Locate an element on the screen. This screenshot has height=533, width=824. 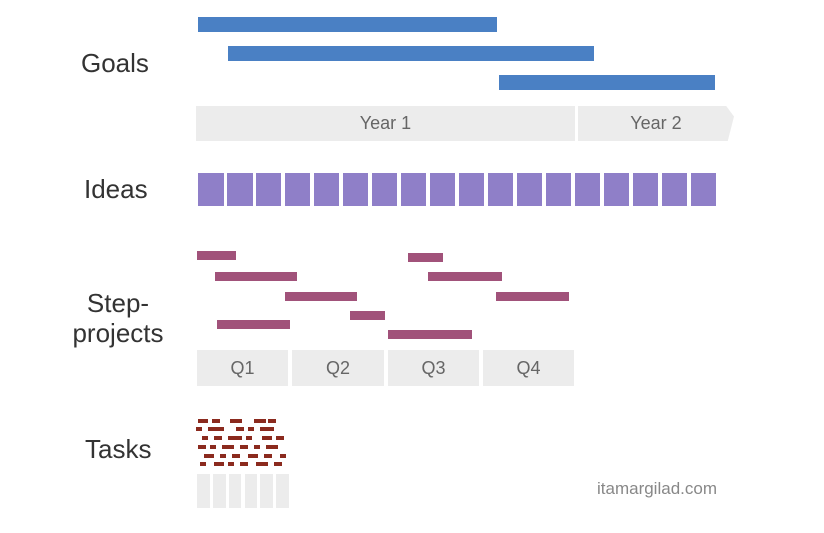
step-projects-label-line2: projects is located at coordinates (118, 332).